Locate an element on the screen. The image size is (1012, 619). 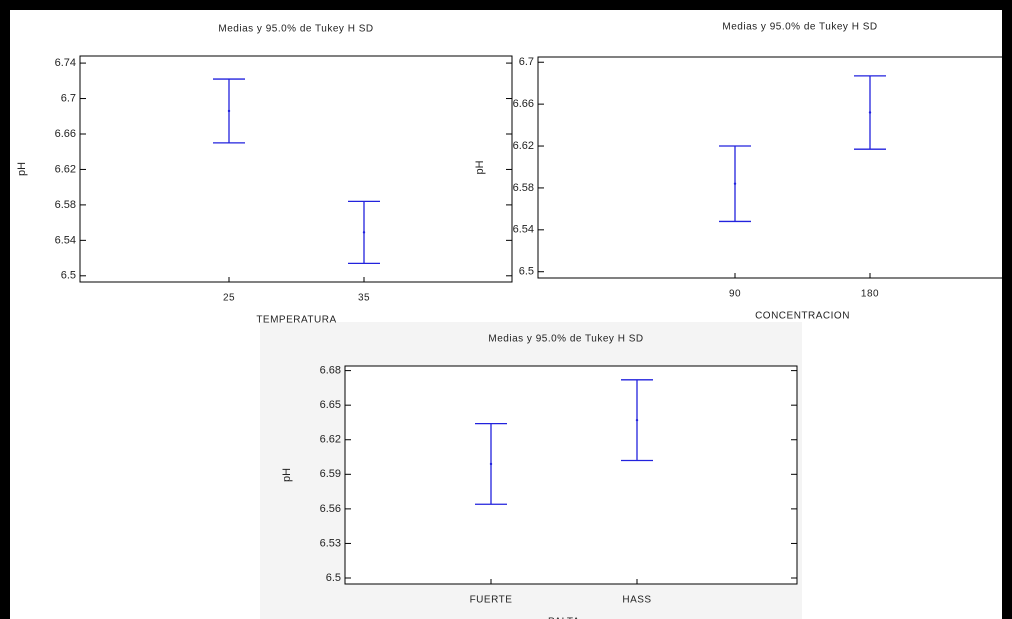
x-tick-label: 90 is located at coordinates (735, 294).